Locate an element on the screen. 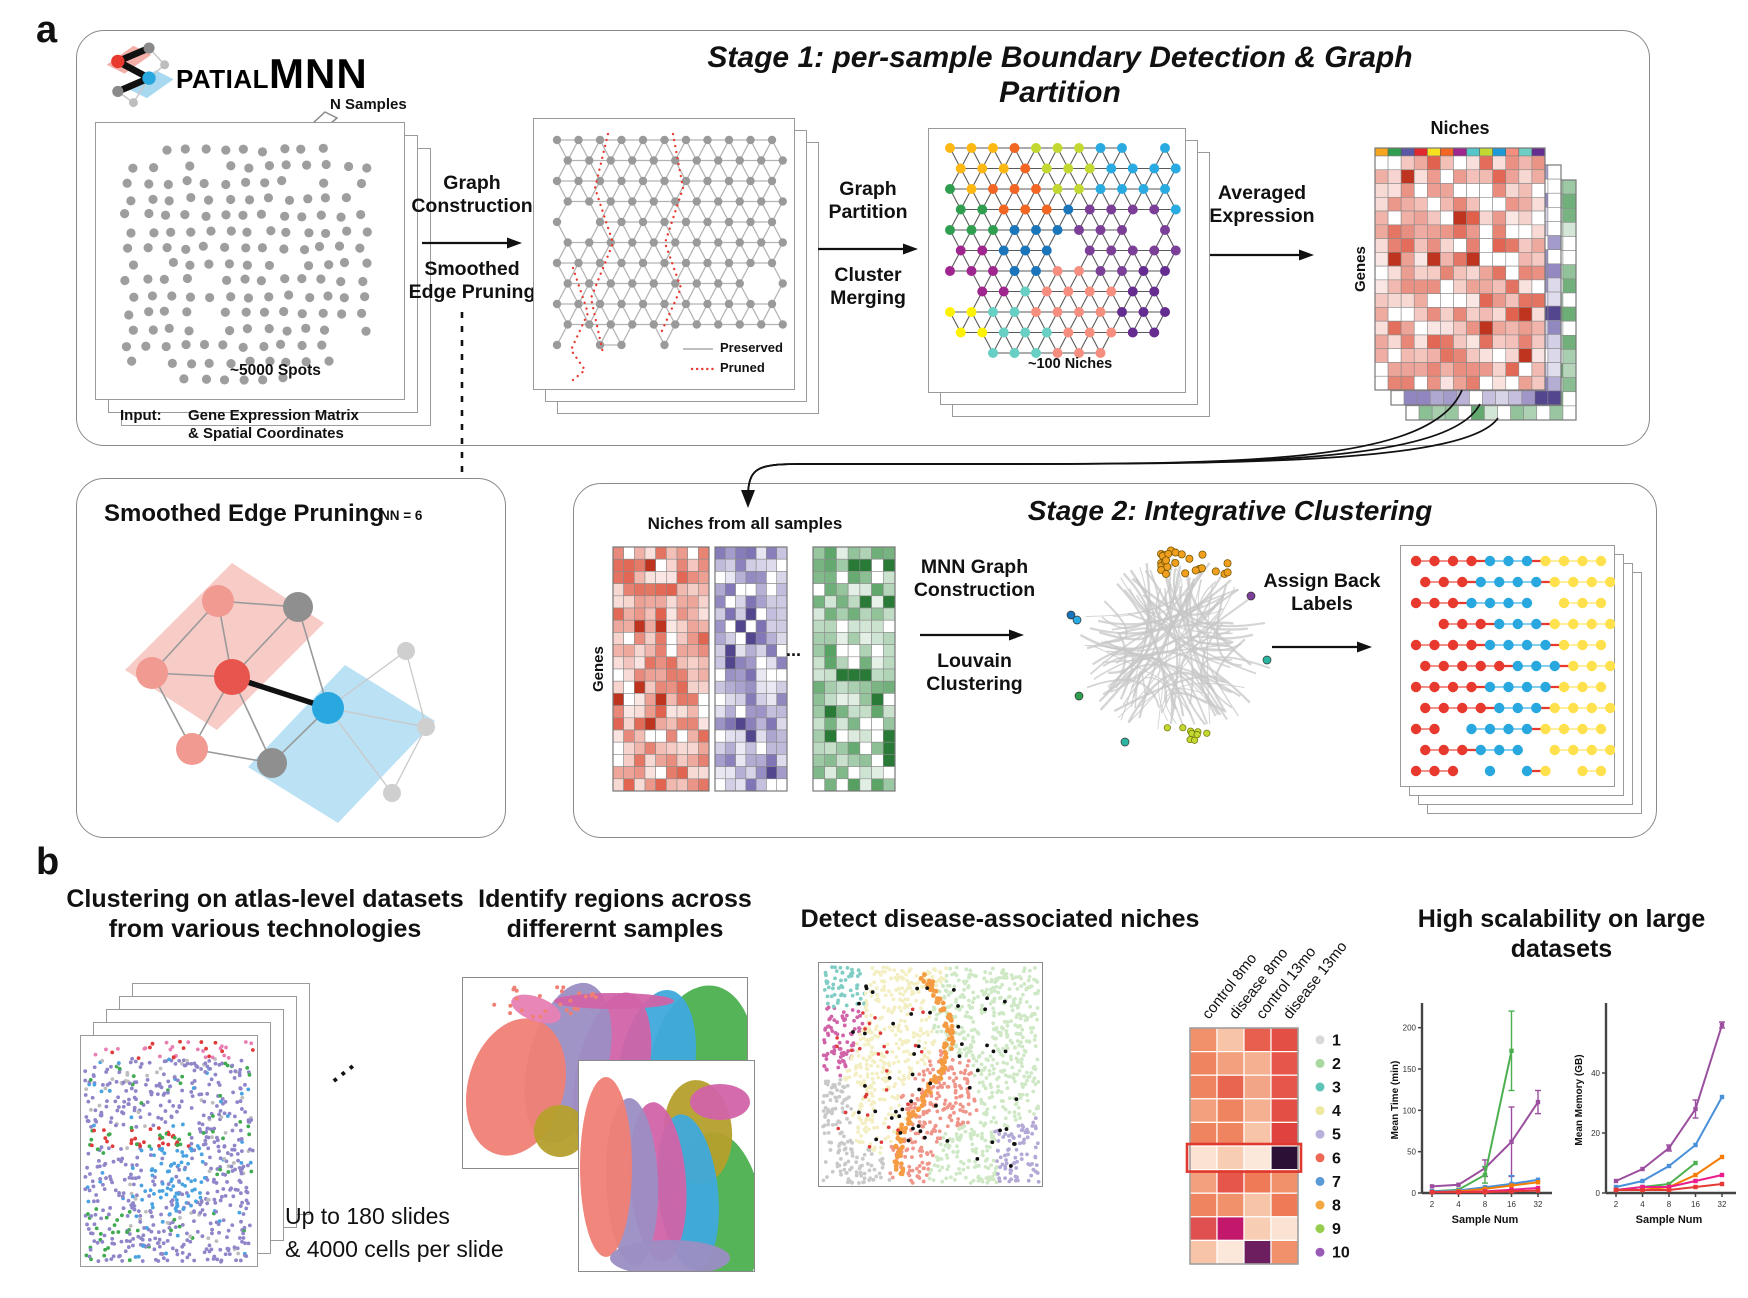 The height and width of the screenshot is (1298, 1748). n-samples-label: N Samples is located at coordinates (368, 104).